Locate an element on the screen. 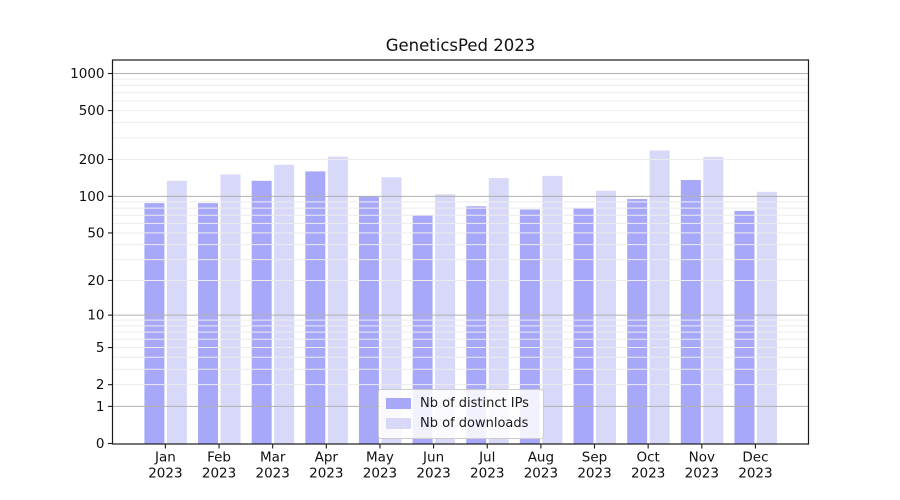  legend-label-distinct-ips: Nb of distinct IPs is located at coordinates (474, 403).